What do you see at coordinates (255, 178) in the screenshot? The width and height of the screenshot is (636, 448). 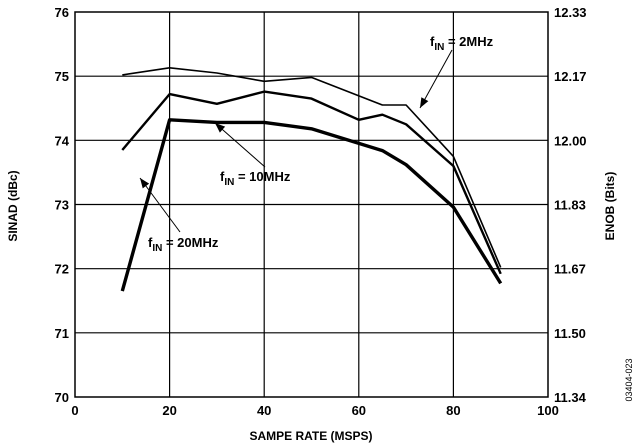 I see `series-label-2: fIN = 10MHz` at bounding box center [255, 178].